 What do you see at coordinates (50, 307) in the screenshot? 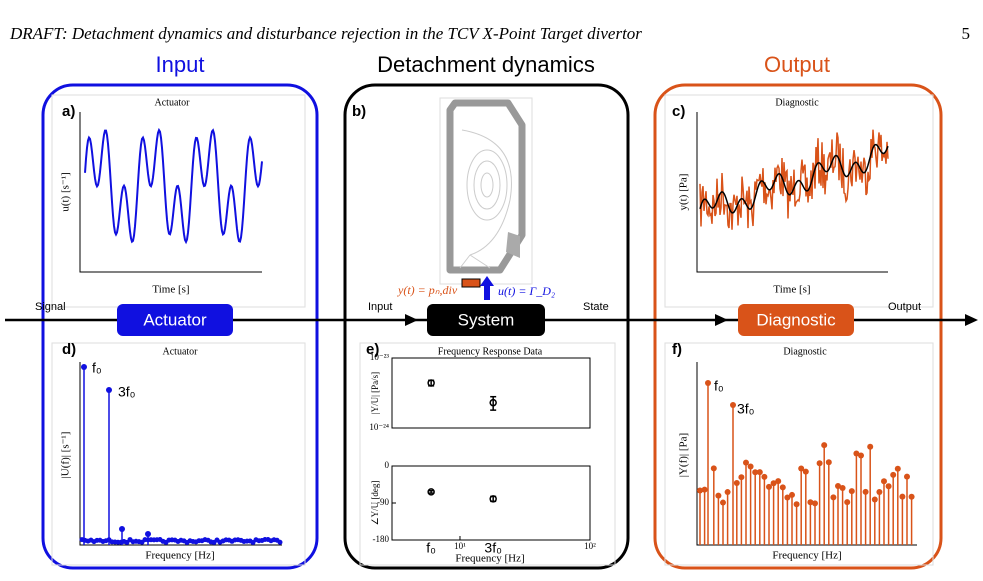
I see `flow-label: Signal` at bounding box center [50, 307].